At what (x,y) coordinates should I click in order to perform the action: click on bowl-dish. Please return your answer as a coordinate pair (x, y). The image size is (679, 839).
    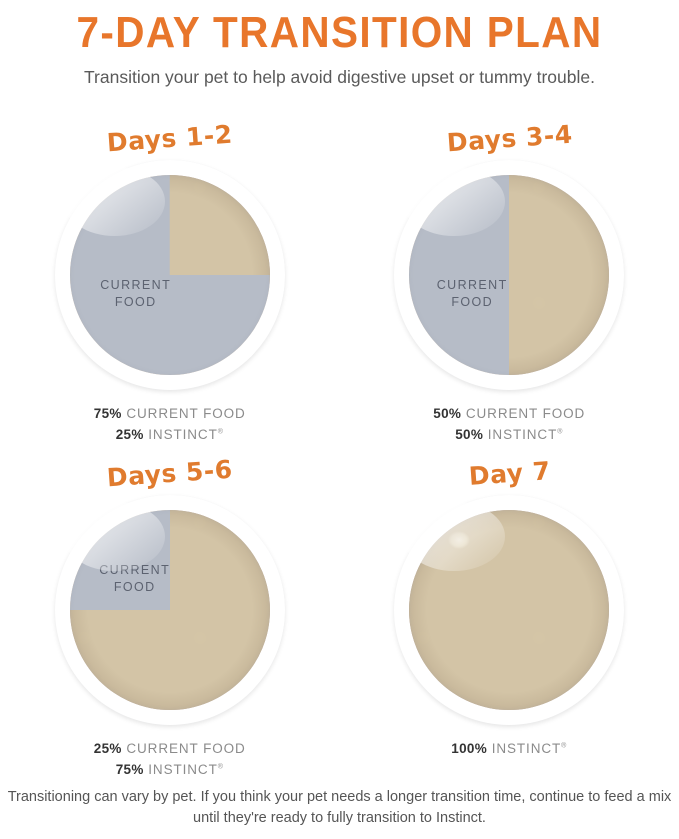
    Looking at the image, I should click on (509, 610).